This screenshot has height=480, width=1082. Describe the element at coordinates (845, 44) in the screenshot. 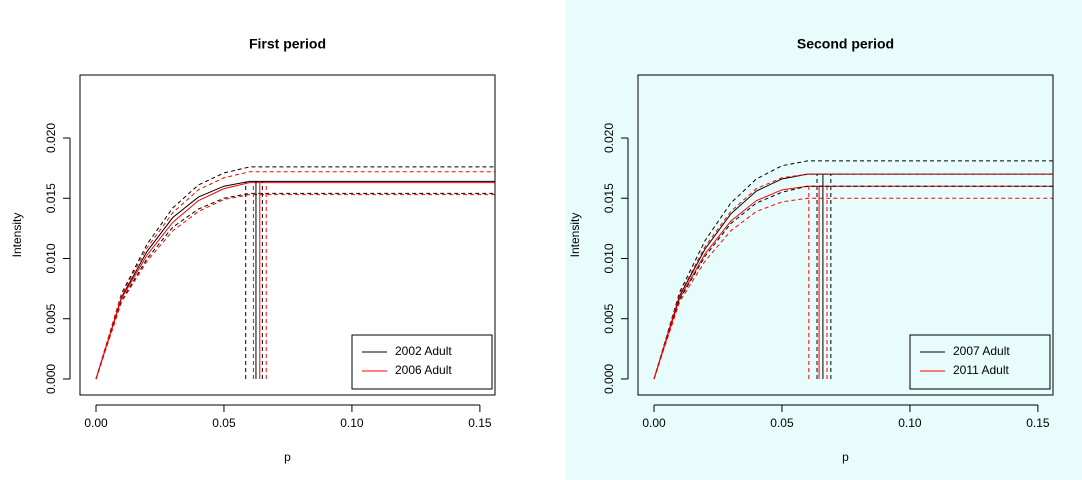

I see `chart-title: Second period` at that location.